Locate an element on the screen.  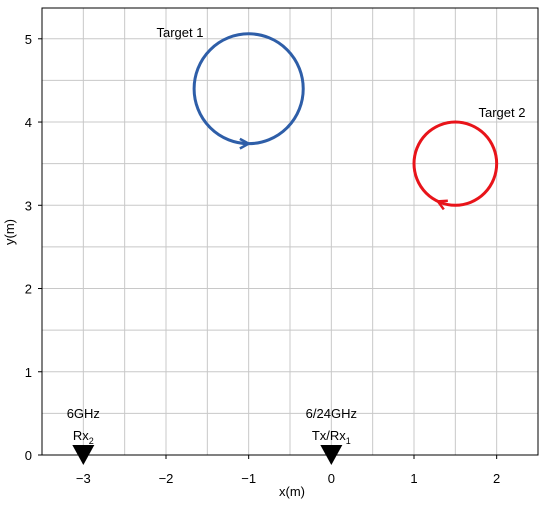
x-tick-label: 0 is located at coordinates (331, 478).